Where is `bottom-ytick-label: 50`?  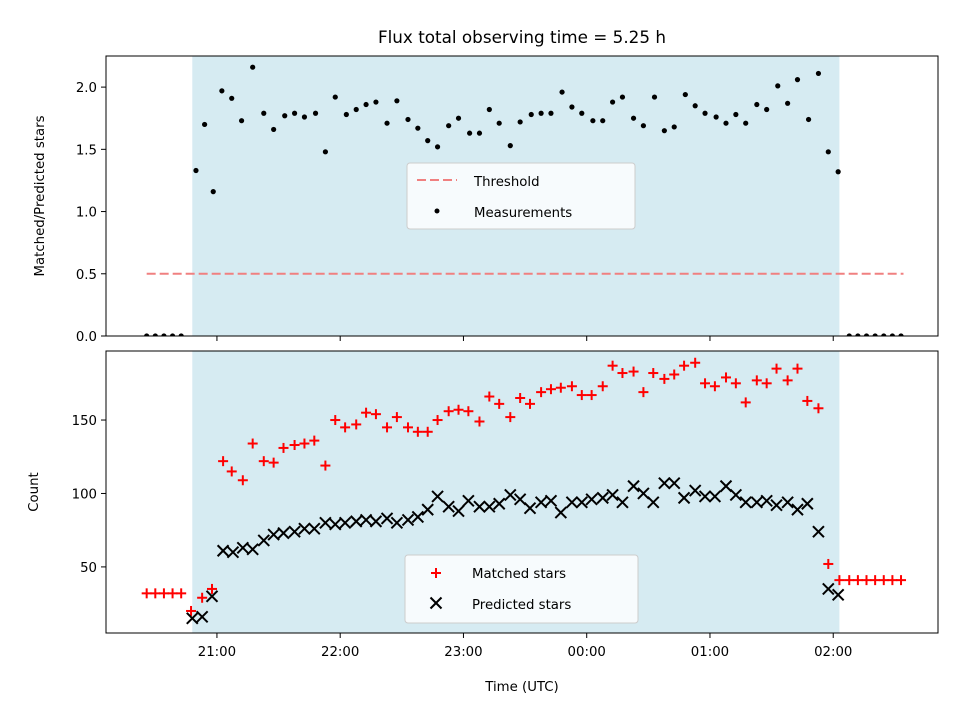
bottom-ytick-label: 50 is located at coordinates (88, 568).